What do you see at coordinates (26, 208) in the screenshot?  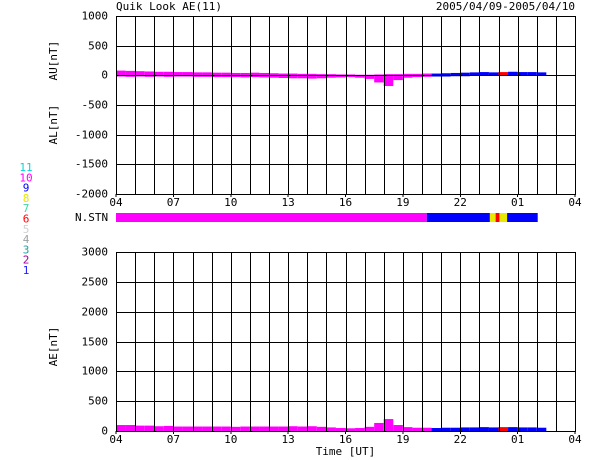 I see `legend-entry: 7` at bounding box center [26, 208].